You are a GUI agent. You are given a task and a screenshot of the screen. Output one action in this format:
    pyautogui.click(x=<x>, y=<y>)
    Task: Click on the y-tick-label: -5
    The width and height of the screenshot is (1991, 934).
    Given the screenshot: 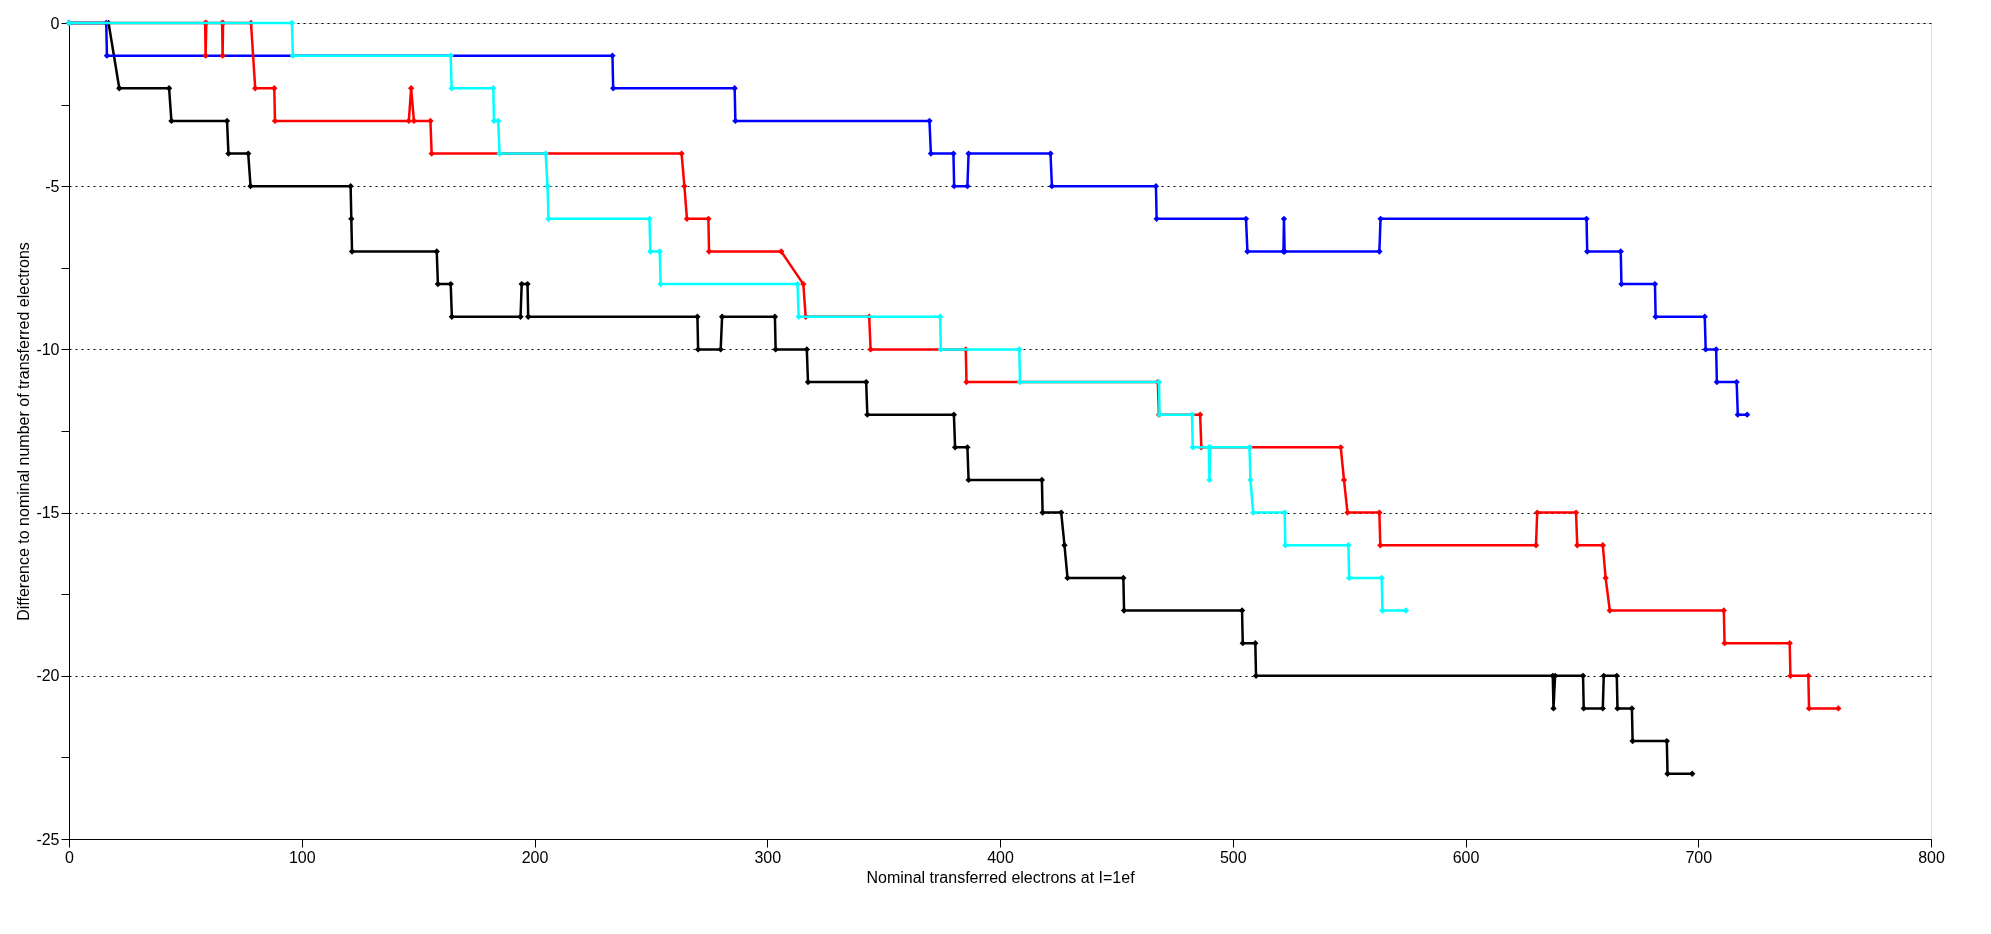 What is the action you would take?
    pyautogui.click(x=52, y=186)
    